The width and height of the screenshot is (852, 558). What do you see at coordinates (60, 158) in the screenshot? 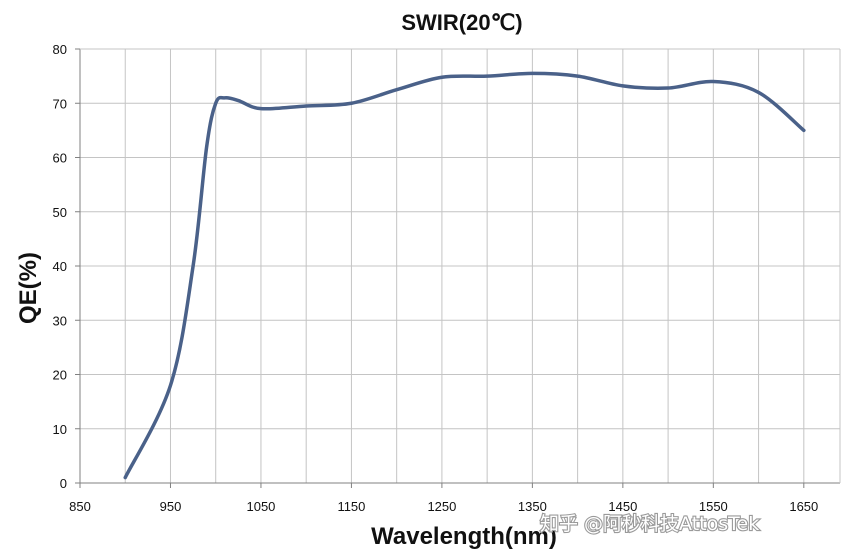
I see `y-tick-label: 60` at bounding box center [60, 158].